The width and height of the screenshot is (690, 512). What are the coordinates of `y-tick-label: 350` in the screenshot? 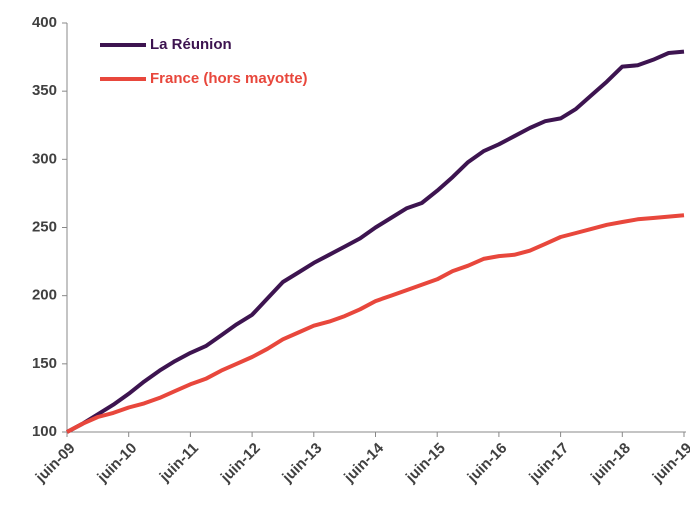 It's located at (44, 90).